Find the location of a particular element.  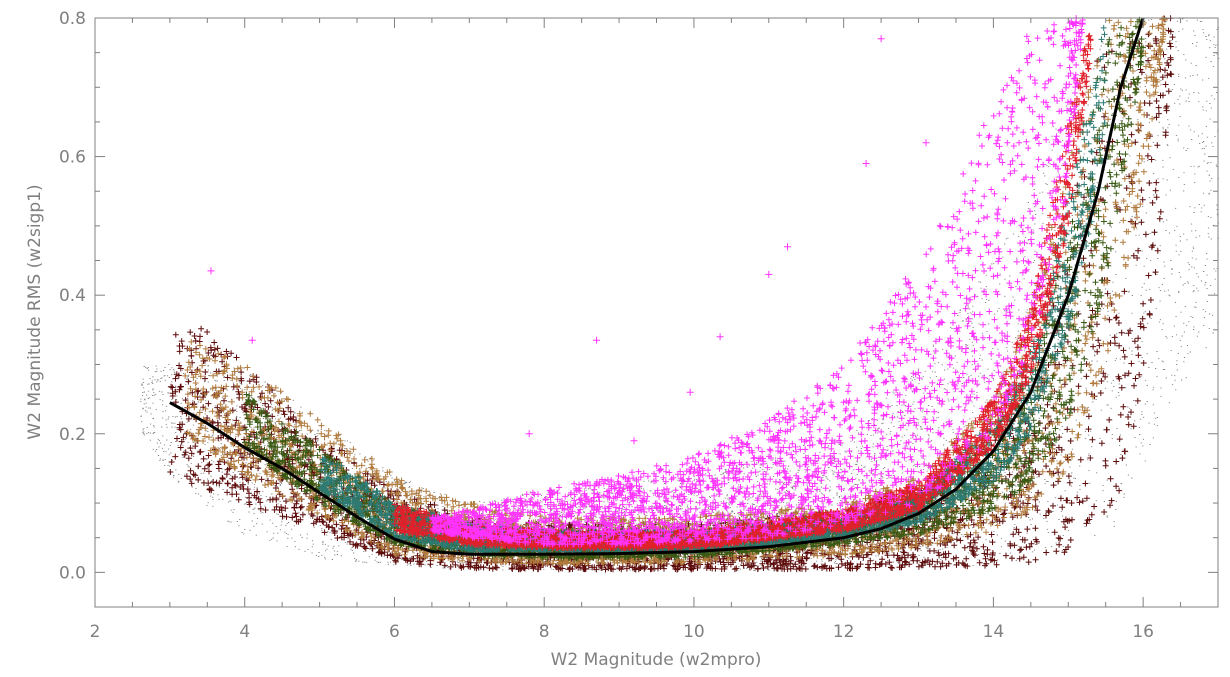

x-tick-label: 4 is located at coordinates (244, 632).